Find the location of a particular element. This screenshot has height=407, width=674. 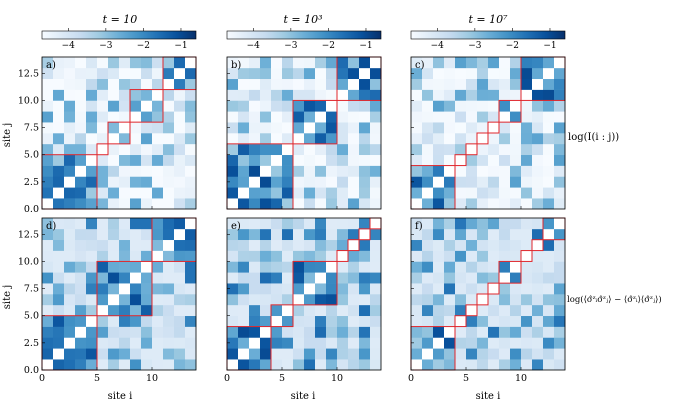

y-tick-label: 2.5 is located at coordinates (31, 182).